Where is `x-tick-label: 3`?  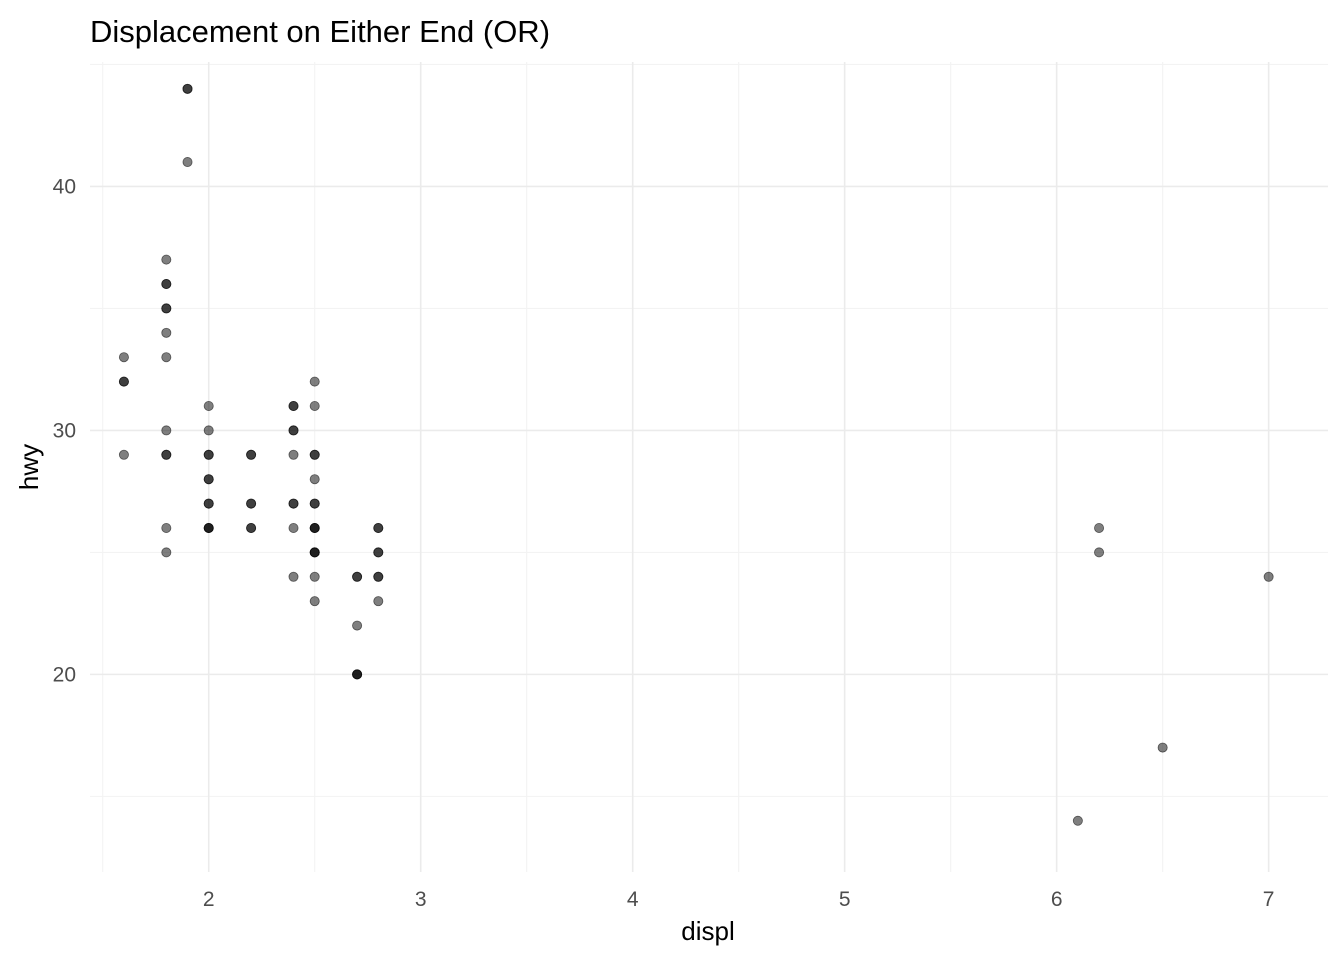
x-tick-label: 3 is located at coordinates (421, 899).